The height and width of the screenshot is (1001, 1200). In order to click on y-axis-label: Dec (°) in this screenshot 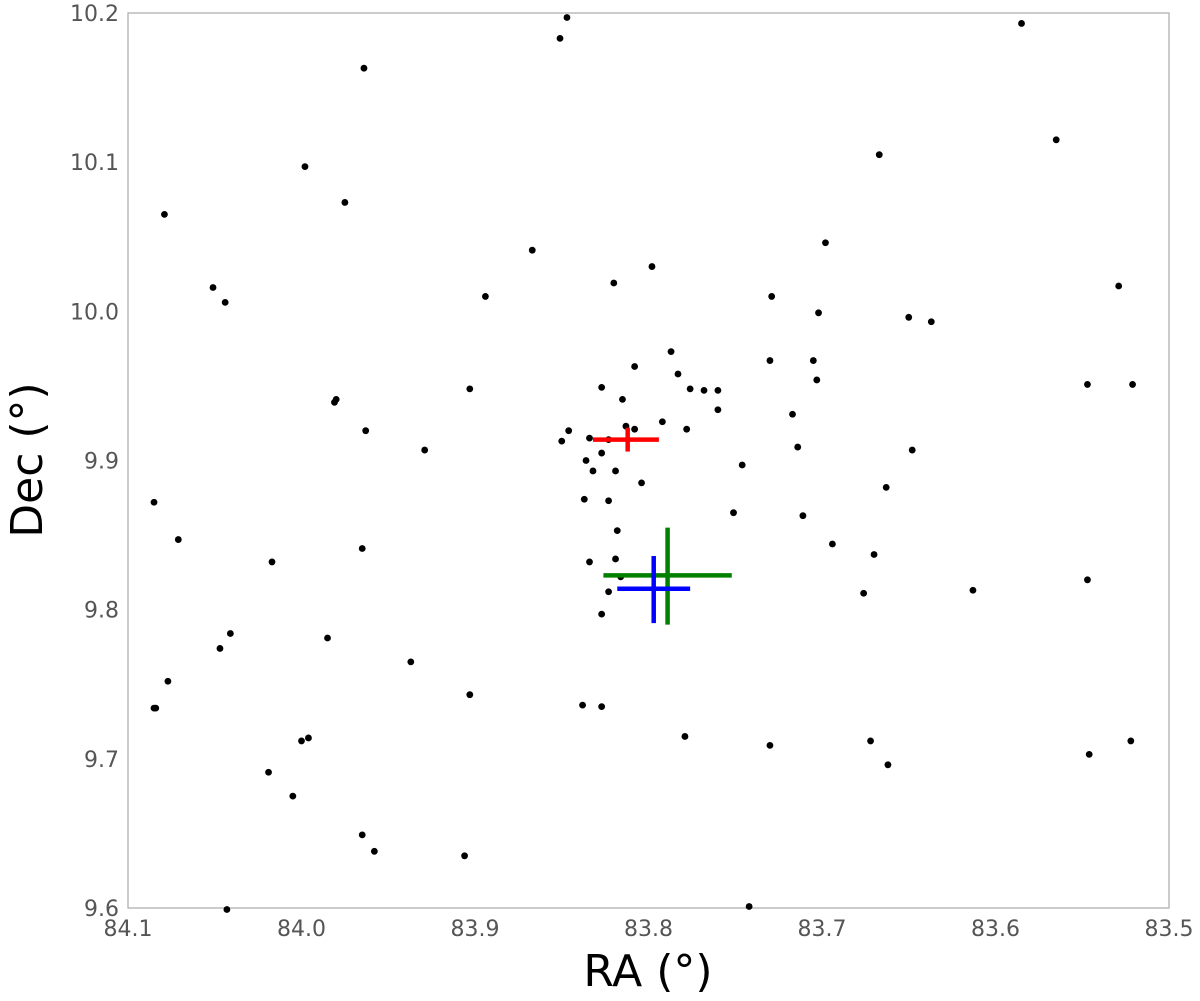, I will do `click(27, 459)`.